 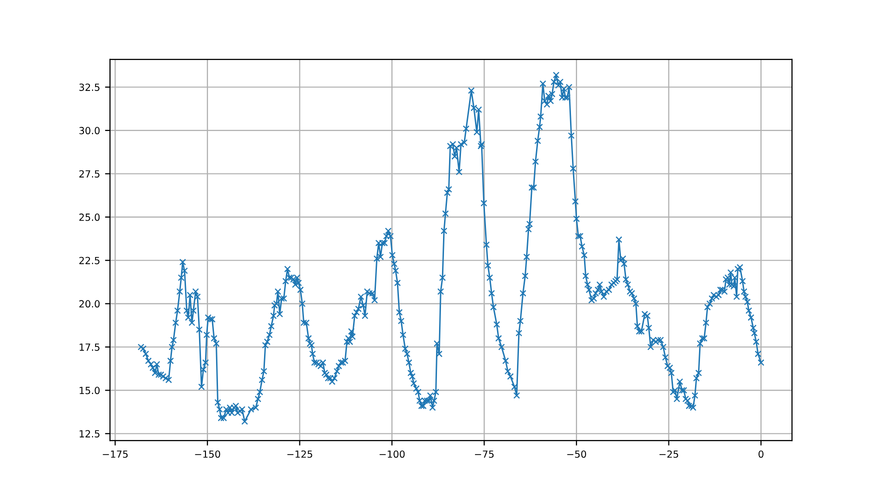 I want to click on y-tick-label: 12.5, so click(x=90, y=434).